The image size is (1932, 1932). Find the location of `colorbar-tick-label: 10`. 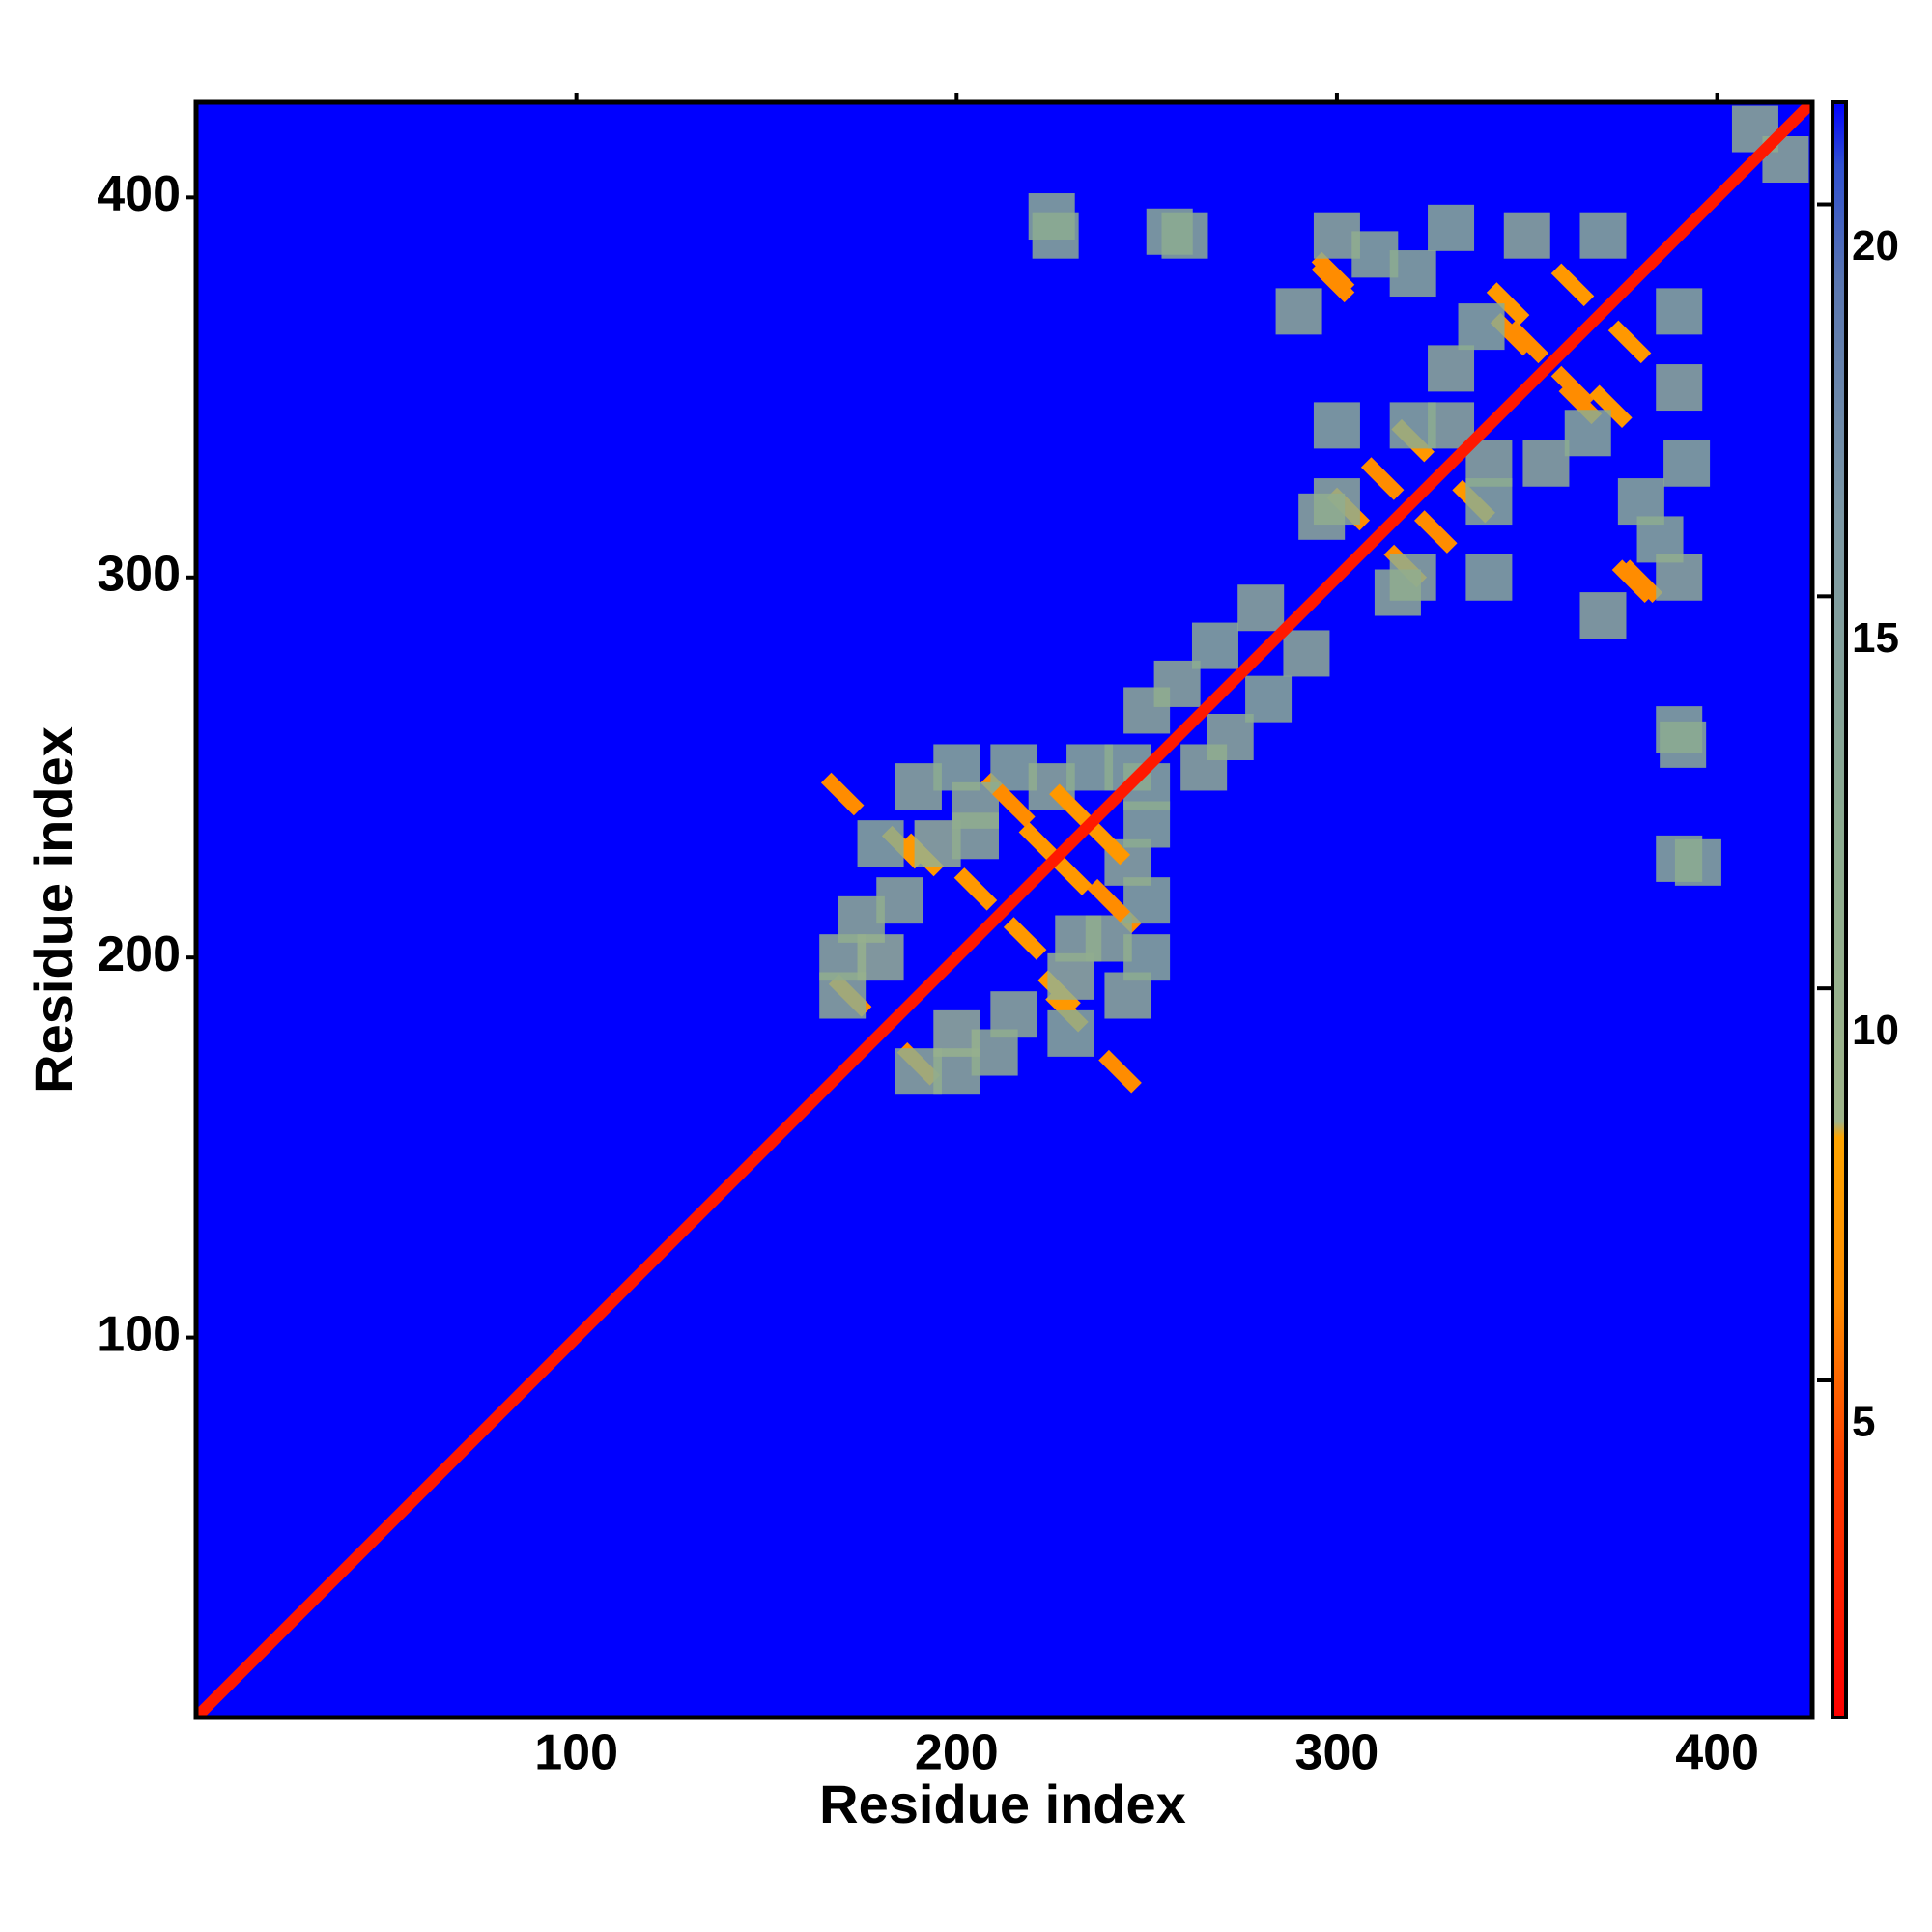

colorbar-tick-label: 10 is located at coordinates (1875, 1030).